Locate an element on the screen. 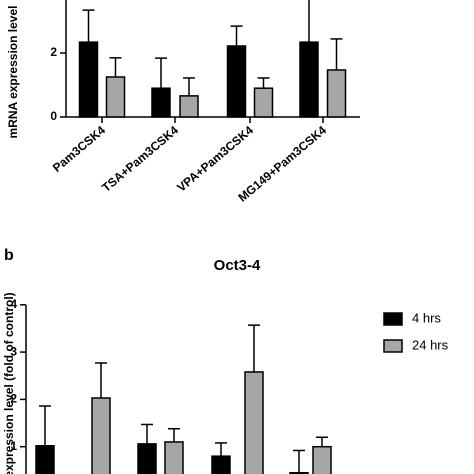  y-axis-label: expression level (fold of control) is located at coordinates (9, 383).